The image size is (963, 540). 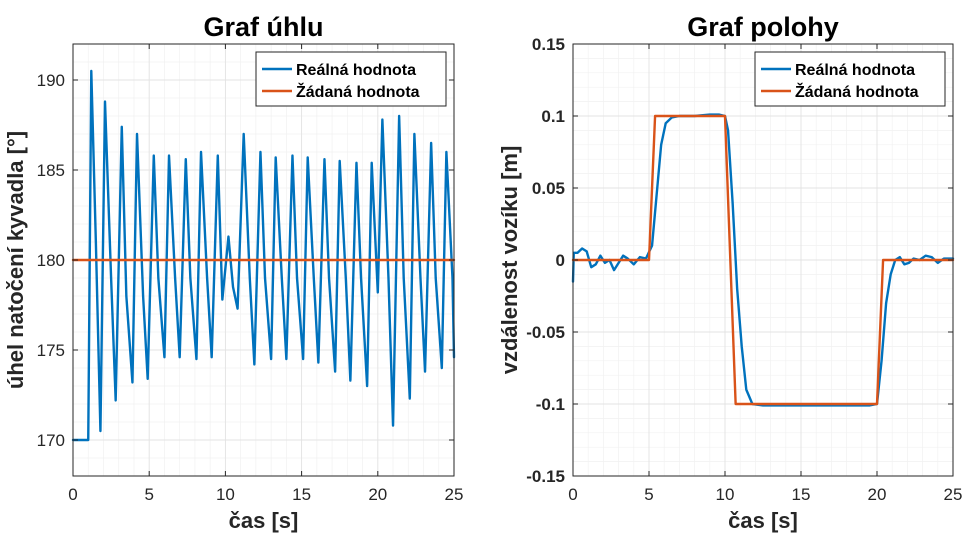 What do you see at coordinates (545, 332) in the screenshot?
I see `y-tick-label: -0.05` at bounding box center [545, 332].